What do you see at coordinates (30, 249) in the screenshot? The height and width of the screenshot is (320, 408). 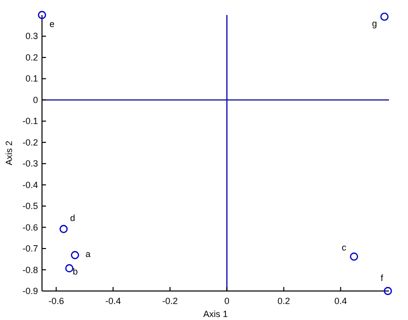 I see `y-tick-label: -0.7` at bounding box center [30, 249].